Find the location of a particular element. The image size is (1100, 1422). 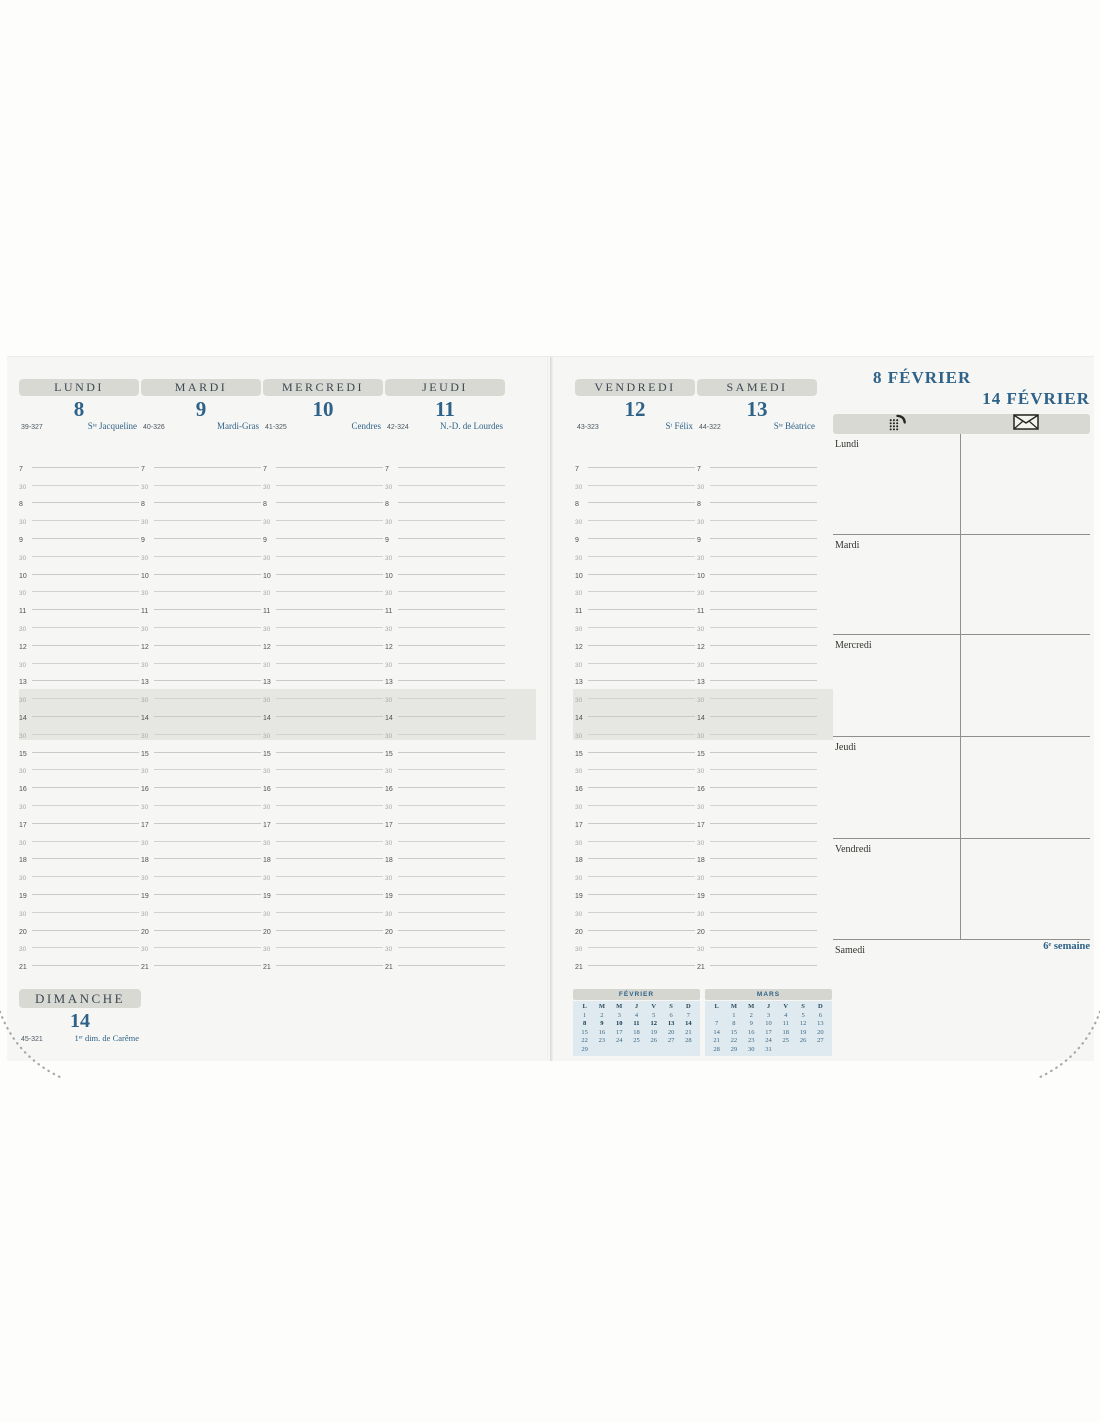

mini-calendar-day: 1 is located at coordinates (585, 1015).